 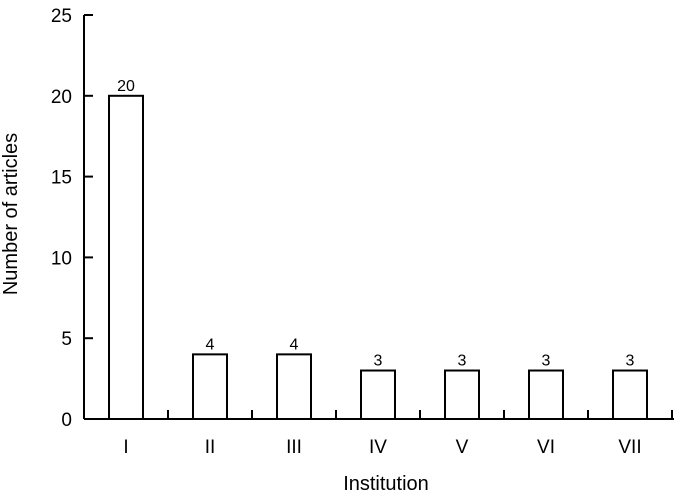 What do you see at coordinates (61, 16) in the screenshot?
I see `y-tick-label: 25` at bounding box center [61, 16].